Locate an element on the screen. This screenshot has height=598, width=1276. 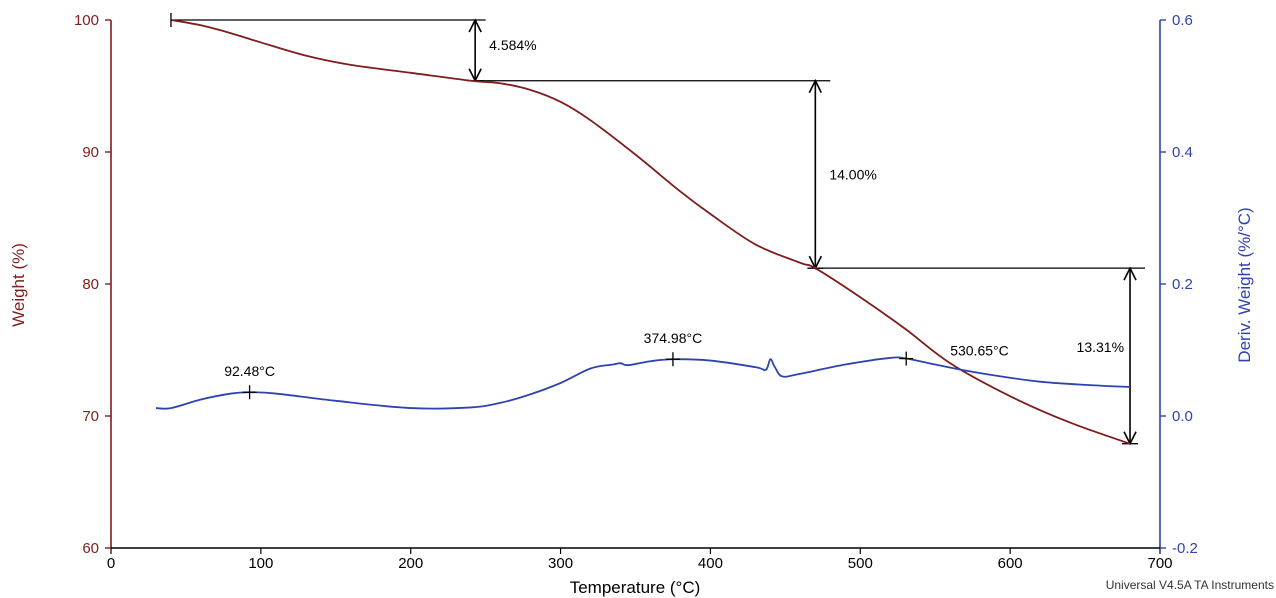
x-tick-label: 700 is located at coordinates (1159, 563).